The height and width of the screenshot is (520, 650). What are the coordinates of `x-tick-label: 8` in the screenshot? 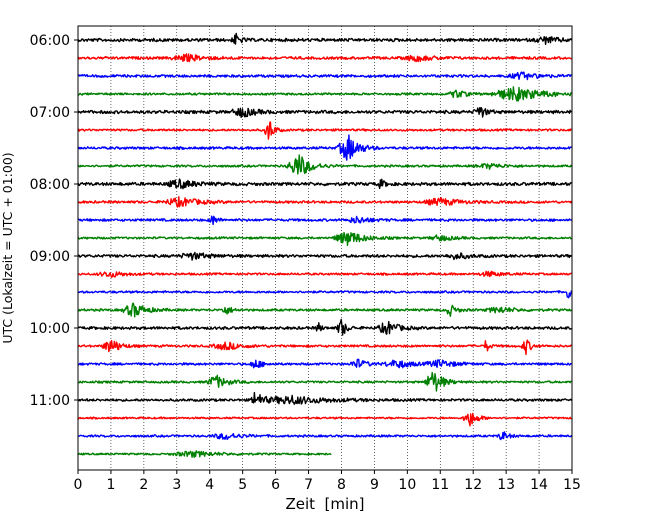 It's located at (341, 485).